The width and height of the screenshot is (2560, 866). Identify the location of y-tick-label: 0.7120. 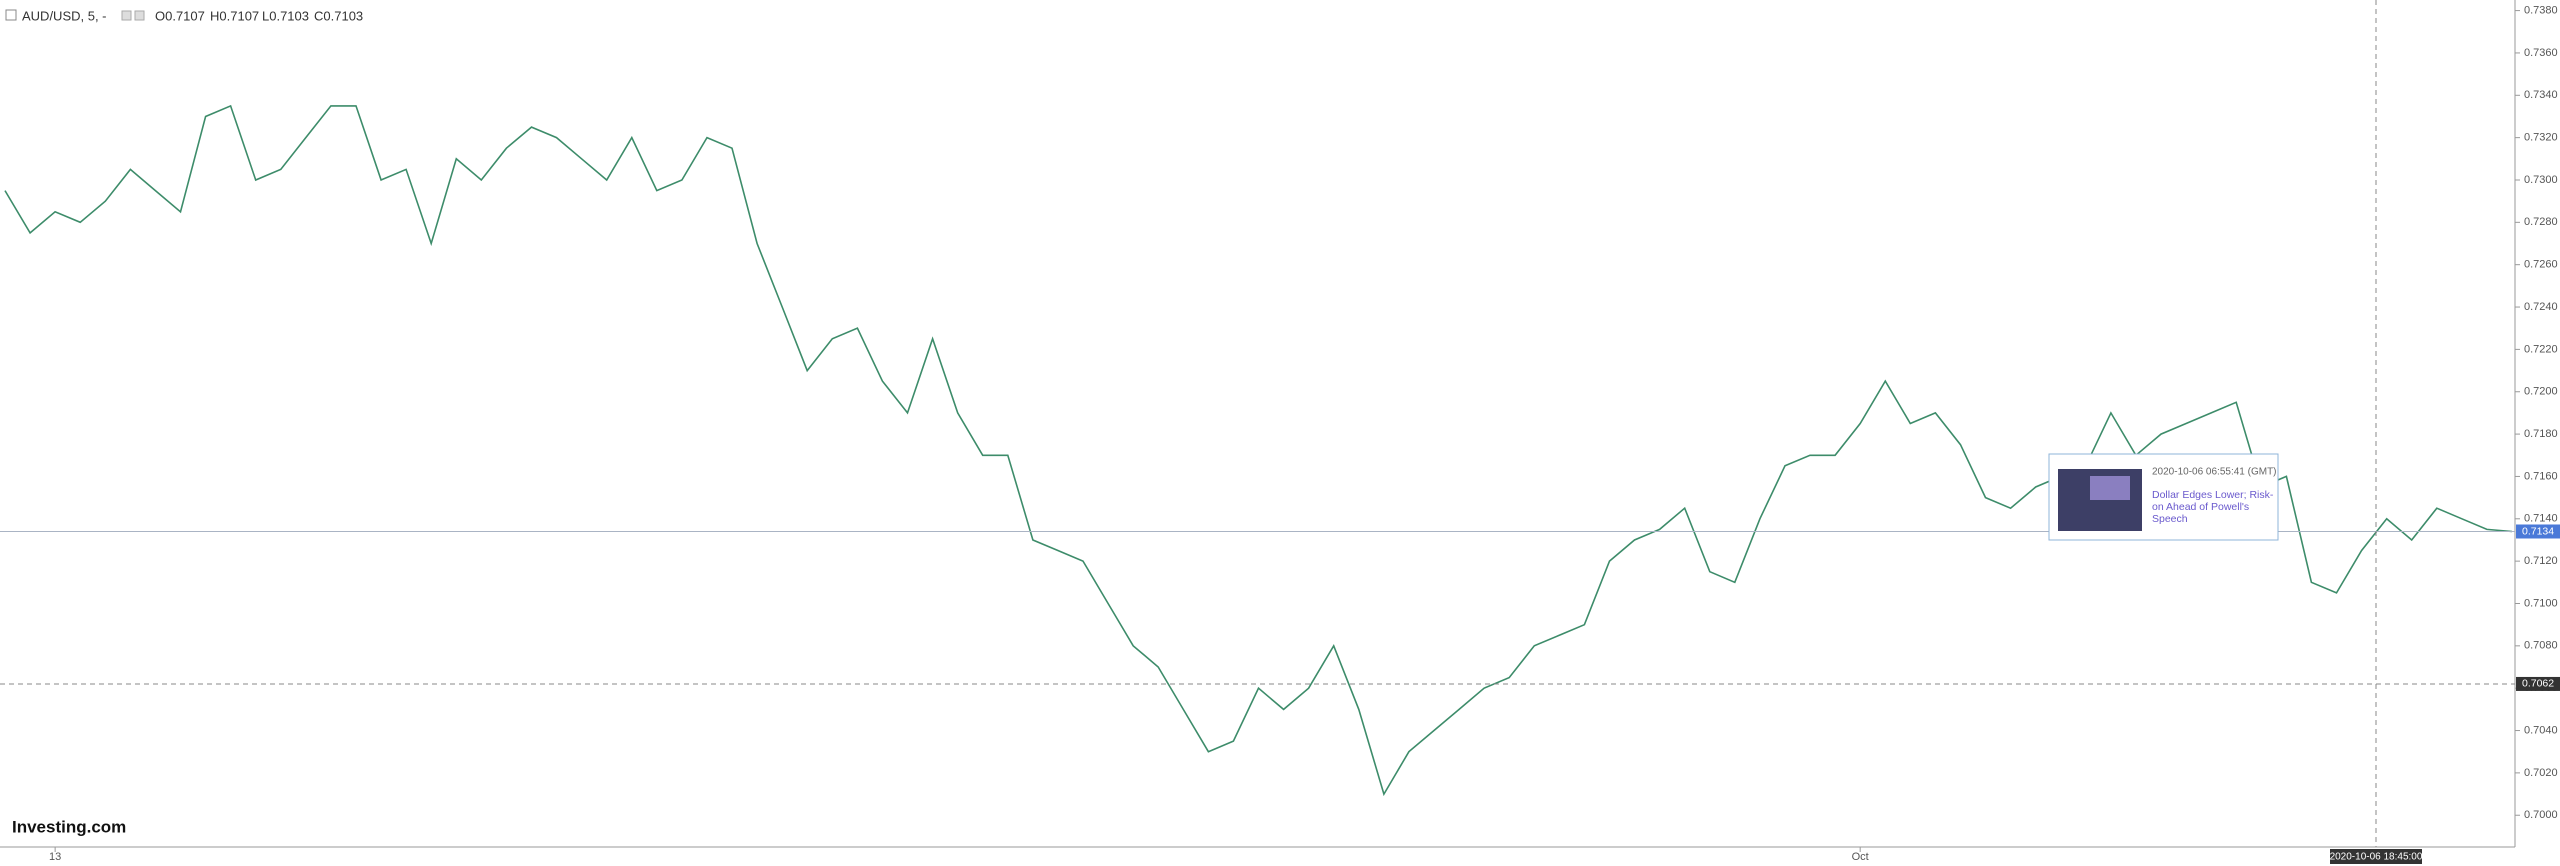
(2541, 561).